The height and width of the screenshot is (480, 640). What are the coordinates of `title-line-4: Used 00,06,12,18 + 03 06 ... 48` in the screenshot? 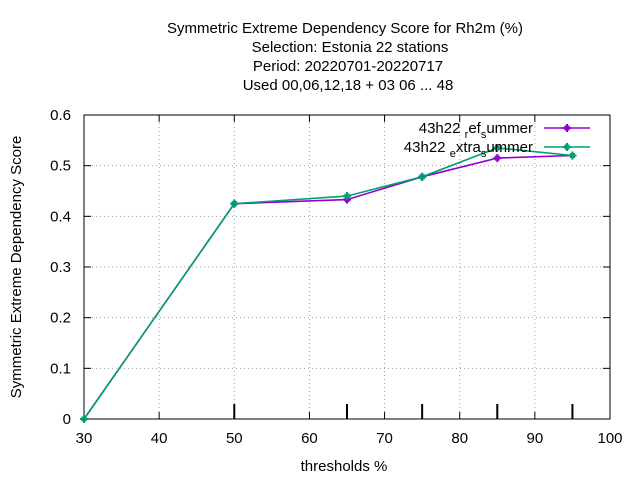 It's located at (348, 85).